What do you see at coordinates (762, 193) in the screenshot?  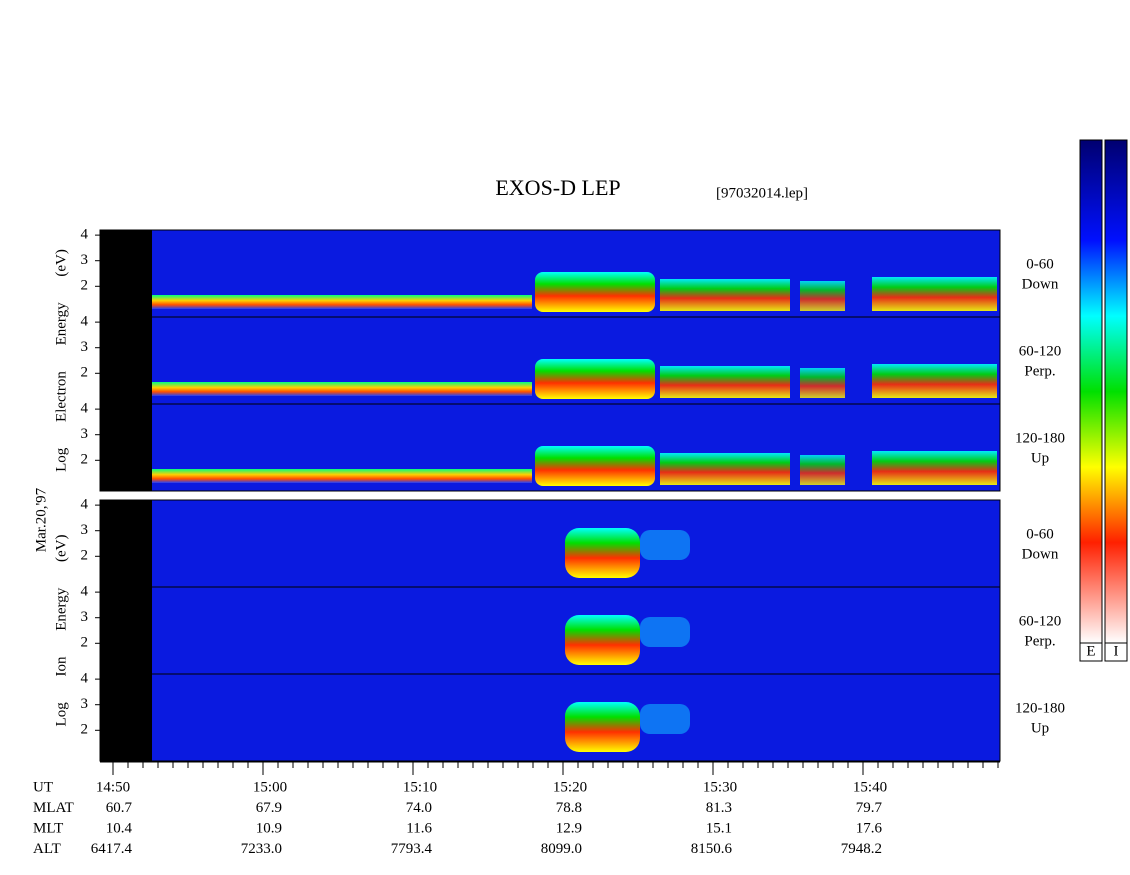 I see `file-name: [97032014.lep]` at bounding box center [762, 193].